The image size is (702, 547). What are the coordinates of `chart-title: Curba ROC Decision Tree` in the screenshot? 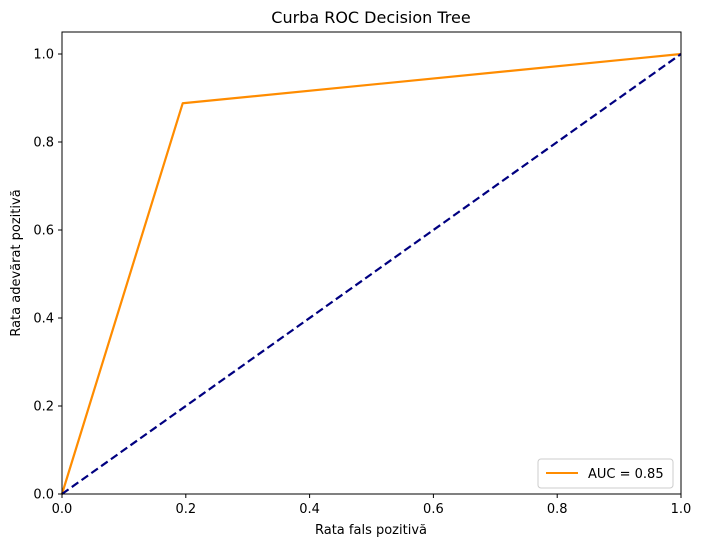 It's located at (370, 17).